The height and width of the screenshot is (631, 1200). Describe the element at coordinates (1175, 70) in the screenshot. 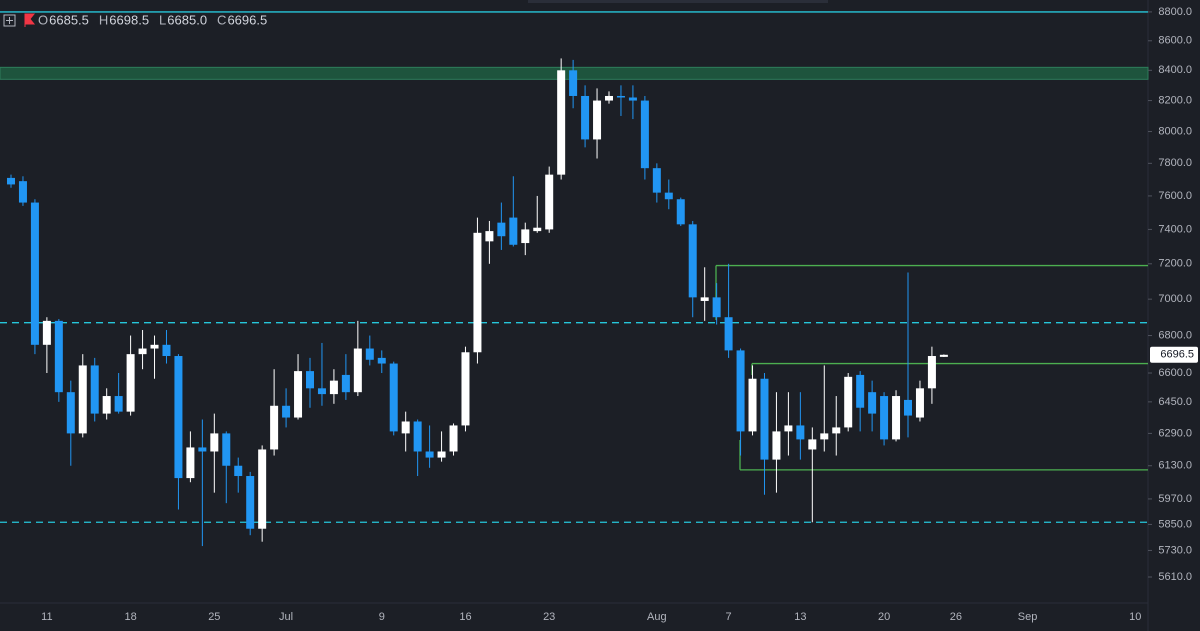

I see `y-tick-label: 8400.0` at that location.